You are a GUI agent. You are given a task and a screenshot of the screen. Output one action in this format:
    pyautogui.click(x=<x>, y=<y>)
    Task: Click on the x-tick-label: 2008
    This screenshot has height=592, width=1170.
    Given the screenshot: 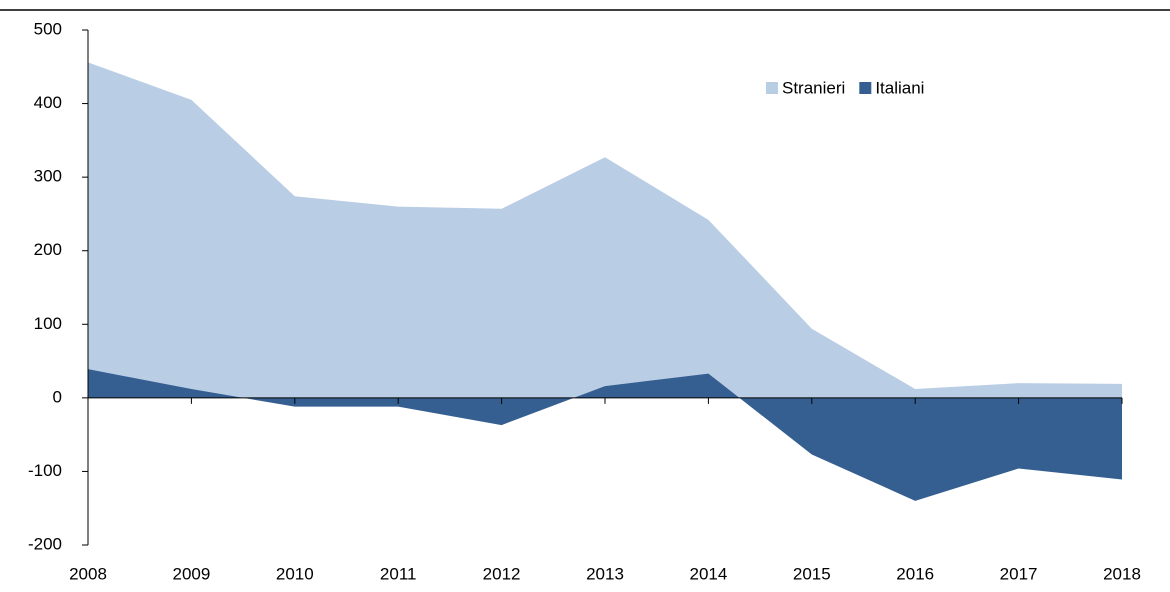 What is the action you would take?
    pyautogui.click(x=88, y=573)
    